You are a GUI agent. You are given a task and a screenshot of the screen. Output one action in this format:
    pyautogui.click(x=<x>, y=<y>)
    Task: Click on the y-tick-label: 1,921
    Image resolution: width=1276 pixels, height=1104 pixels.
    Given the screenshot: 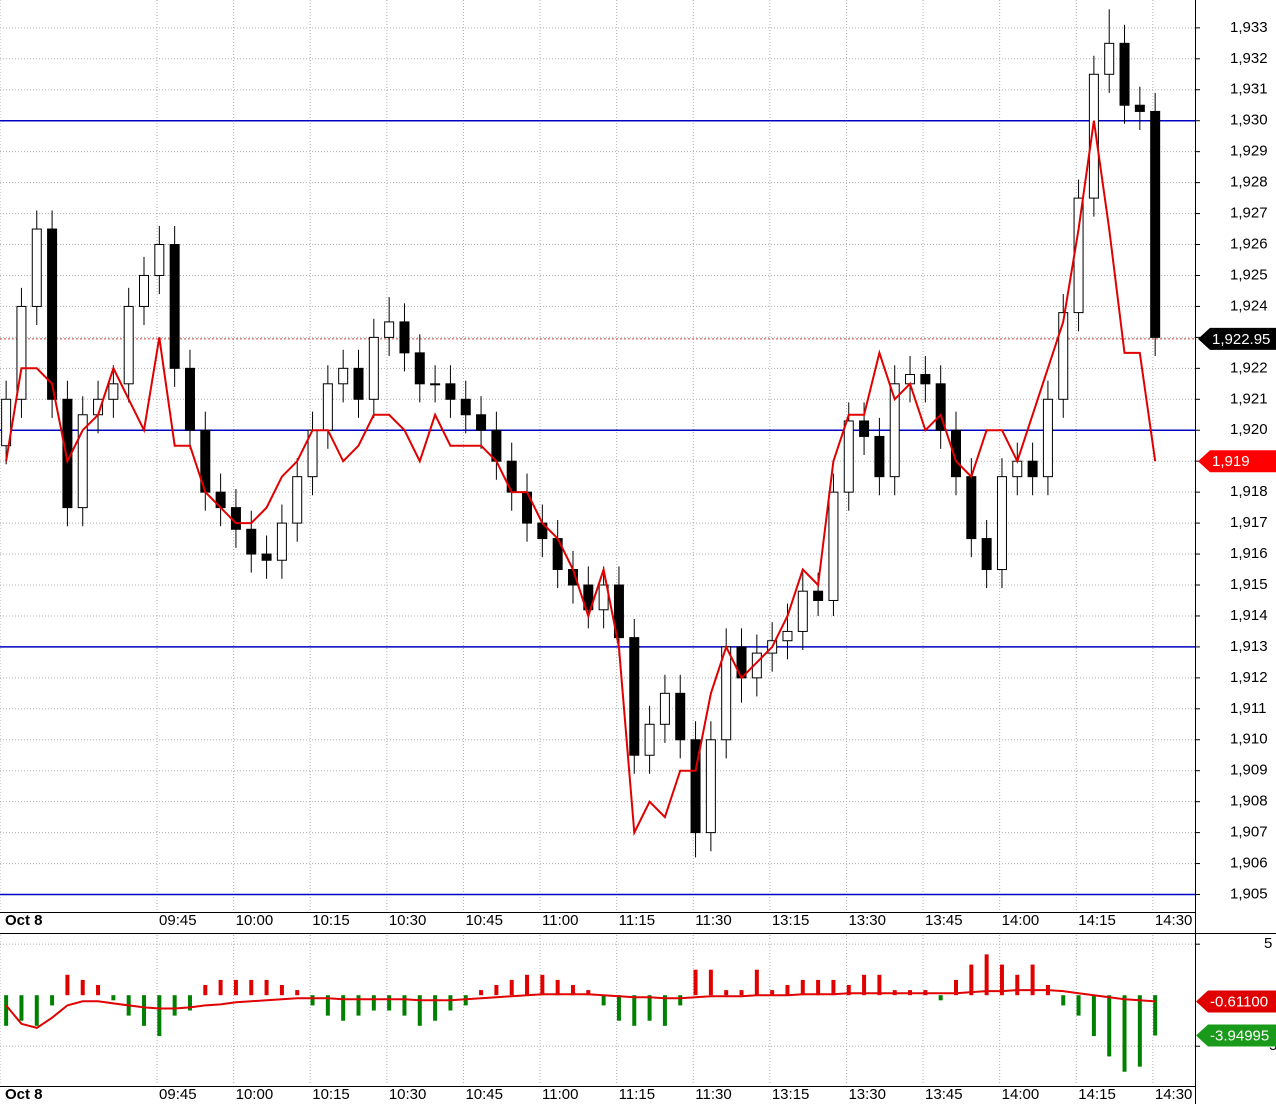 What is the action you would take?
    pyautogui.click(x=1249, y=398)
    